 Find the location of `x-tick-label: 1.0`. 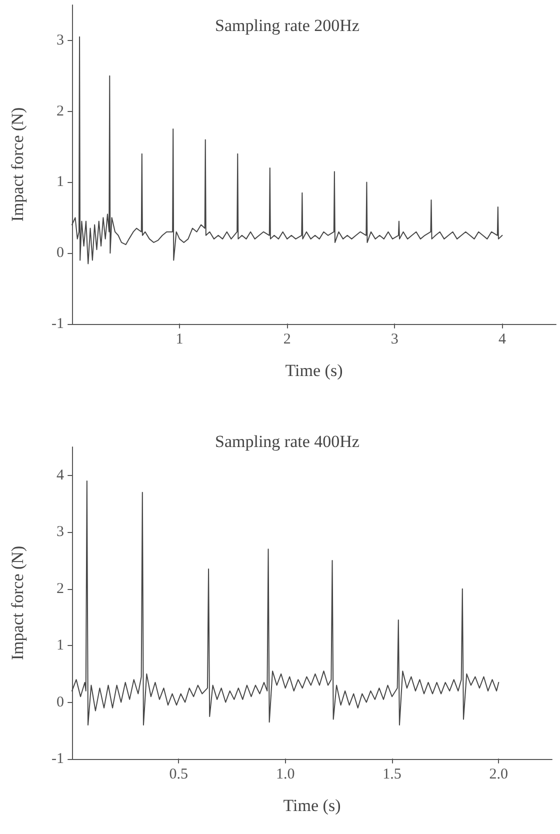

x-tick-label: 1.0 is located at coordinates (285, 774).